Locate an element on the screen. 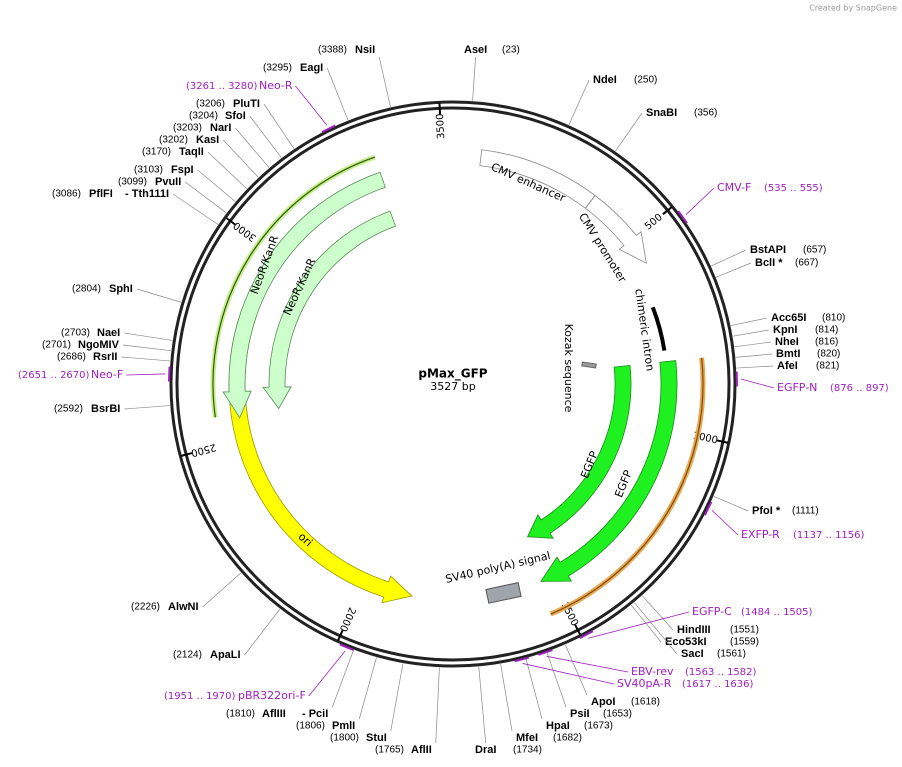 The height and width of the screenshot is (767, 902). enzyme-name: Acc65I is located at coordinates (788, 318).